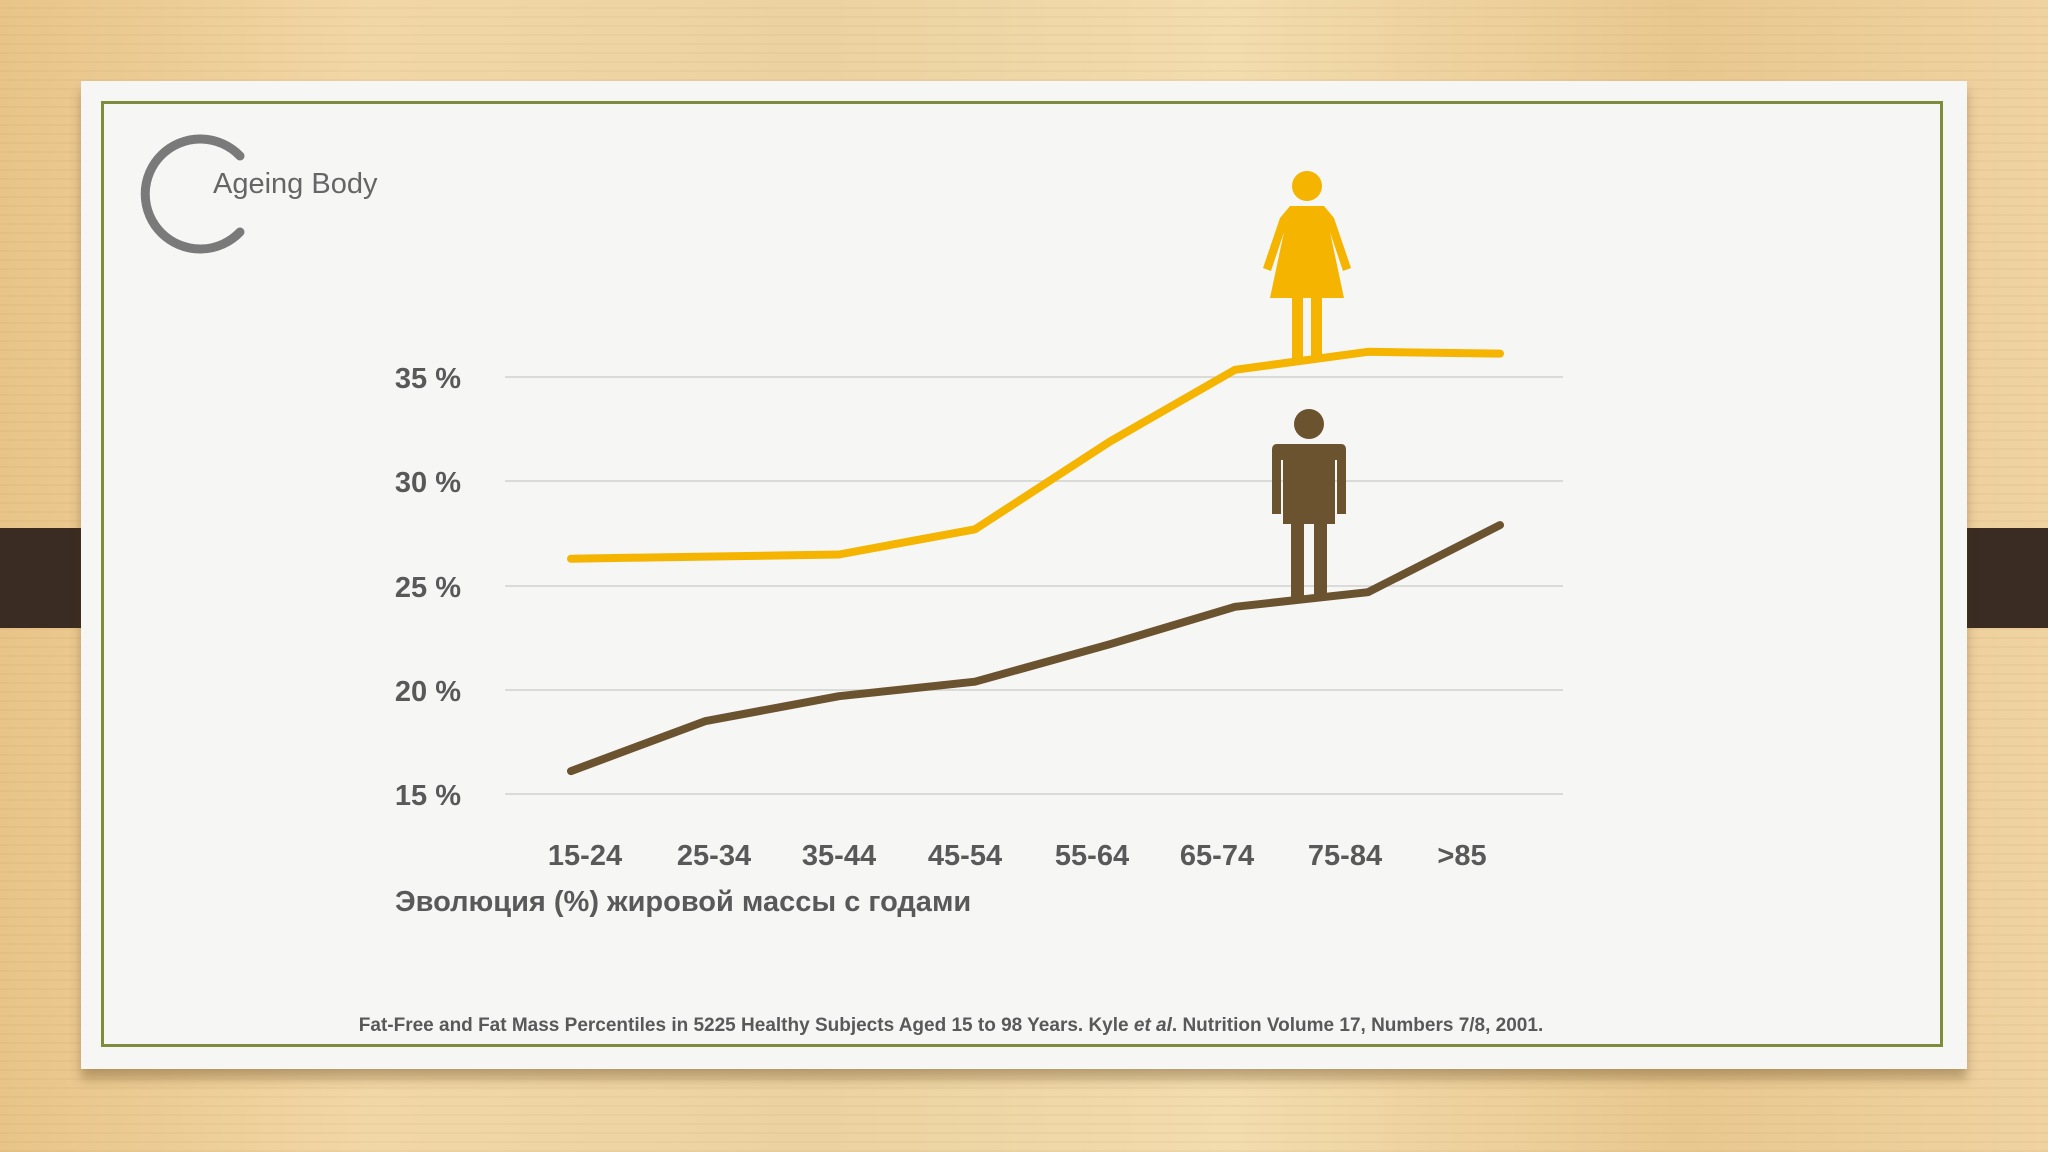 The width and height of the screenshot is (2048, 1152). Describe the element at coordinates (428, 796) in the screenshot. I see `y-tick-label: 15 %` at that location.